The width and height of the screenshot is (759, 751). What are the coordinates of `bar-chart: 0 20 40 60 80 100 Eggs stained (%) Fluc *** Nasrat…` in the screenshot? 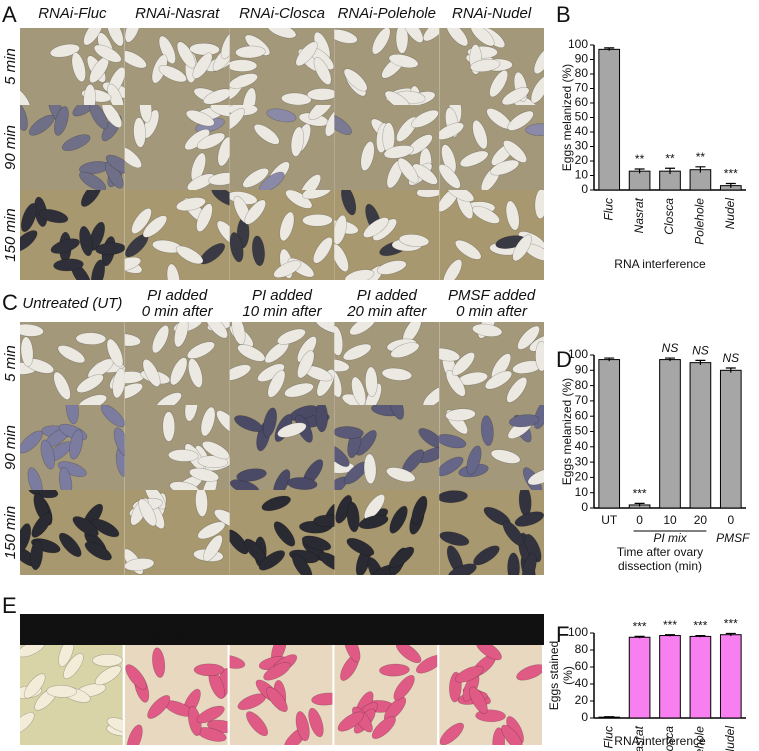 It's located at (646, 684).